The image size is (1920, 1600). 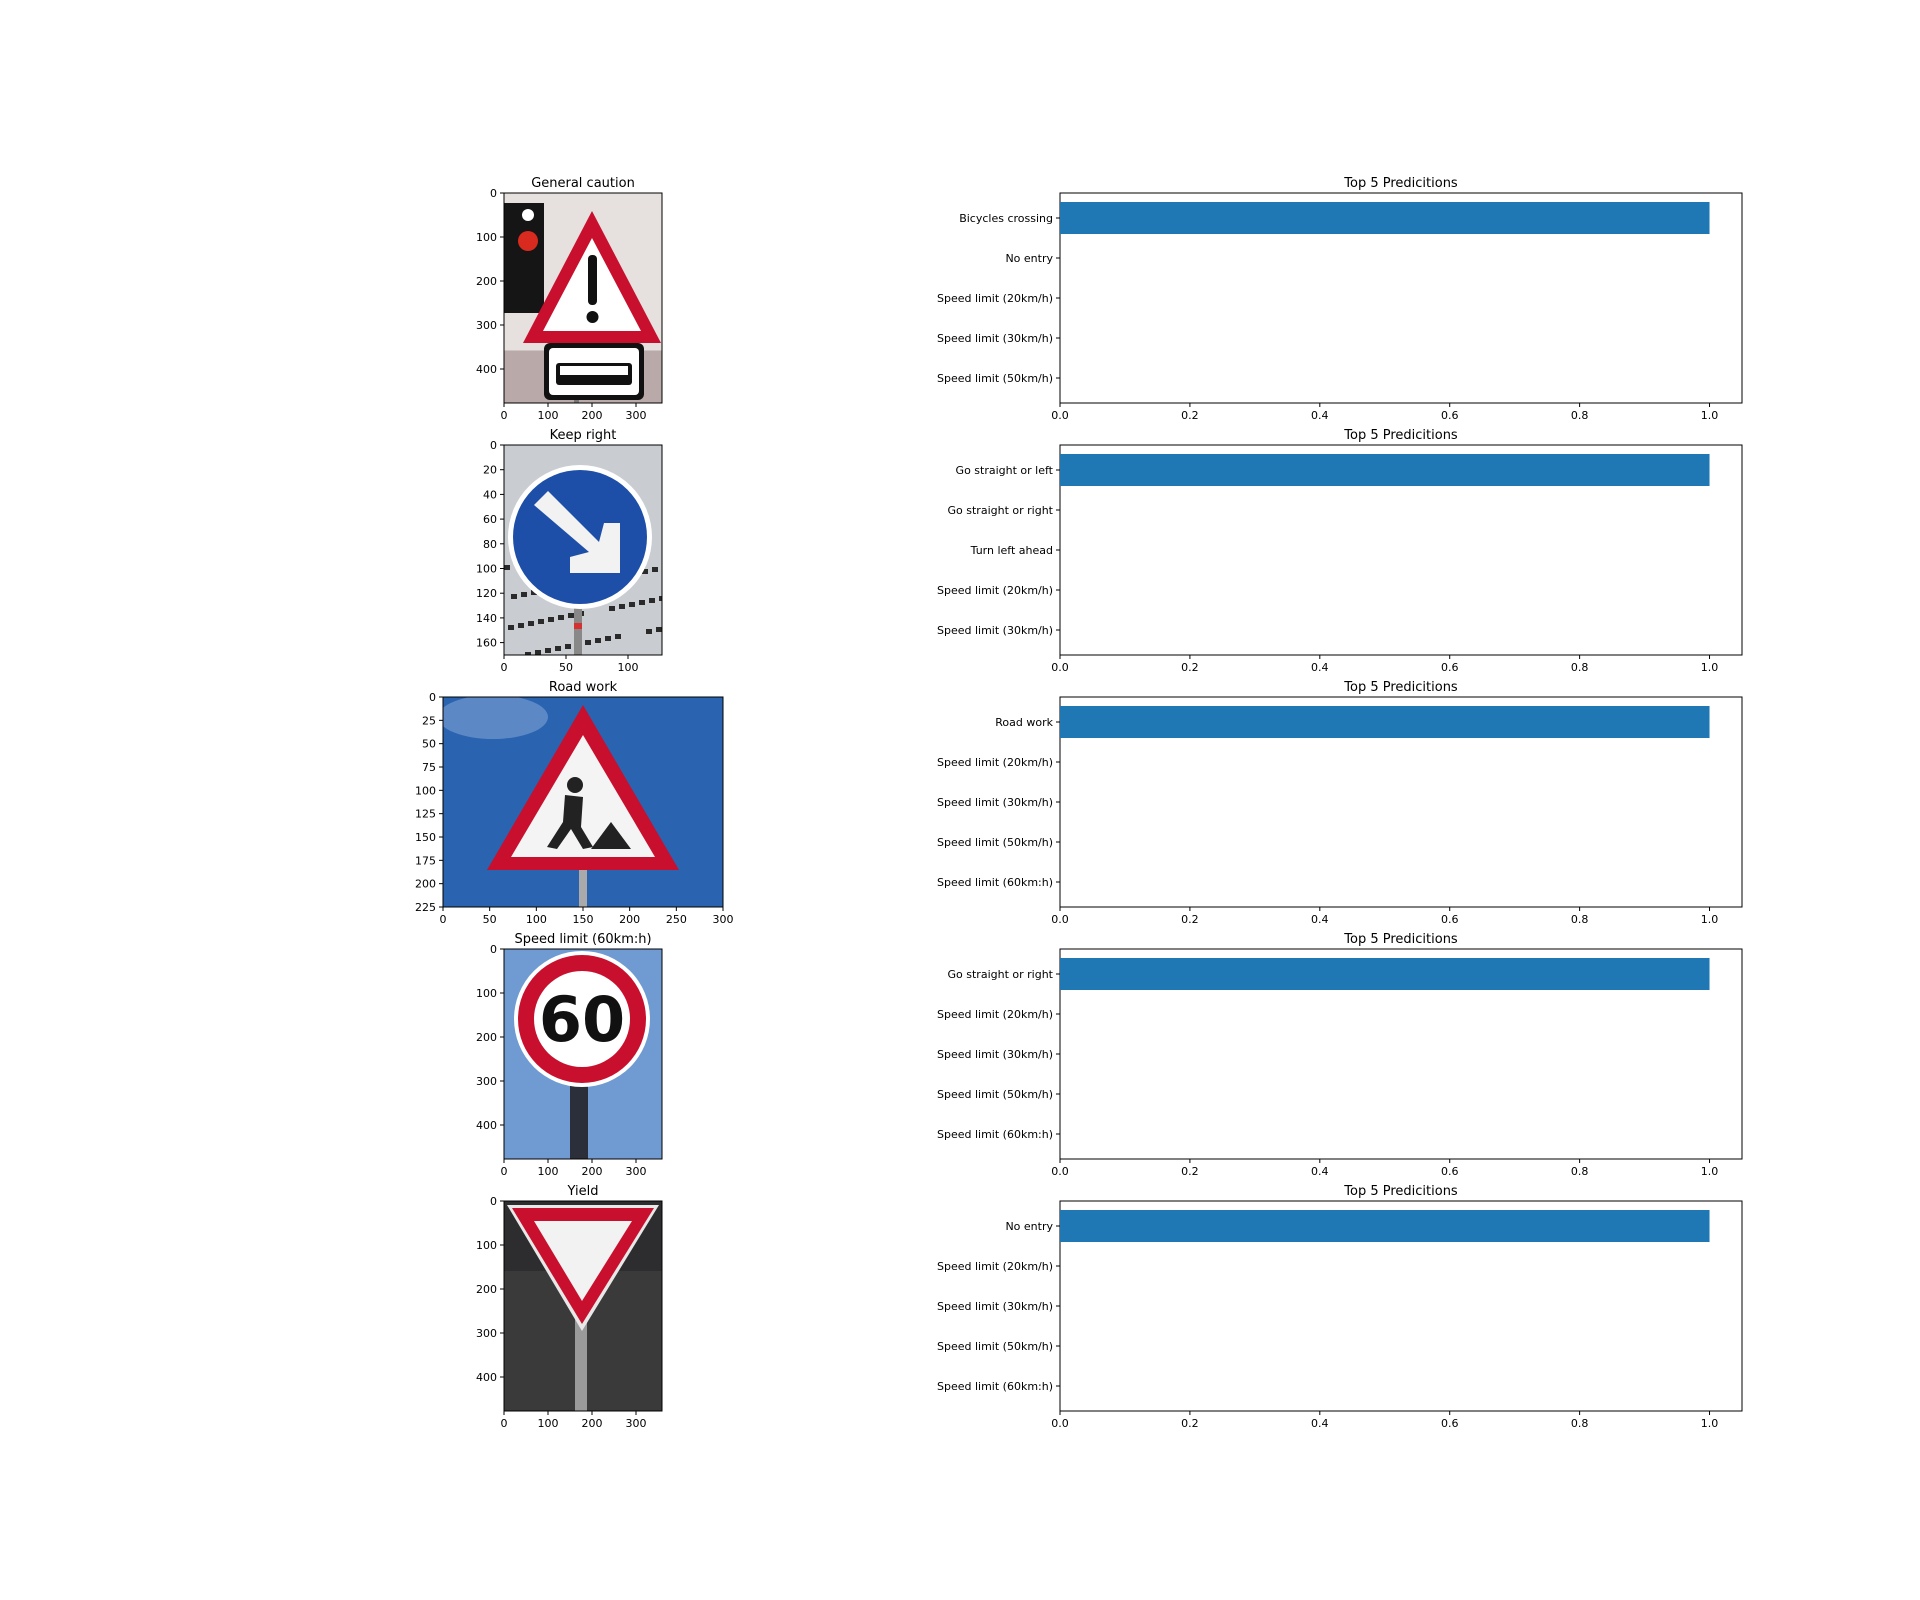 What do you see at coordinates (429, 767) in the screenshot?
I see `y-tick-label: 75` at bounding box center [429, 767].